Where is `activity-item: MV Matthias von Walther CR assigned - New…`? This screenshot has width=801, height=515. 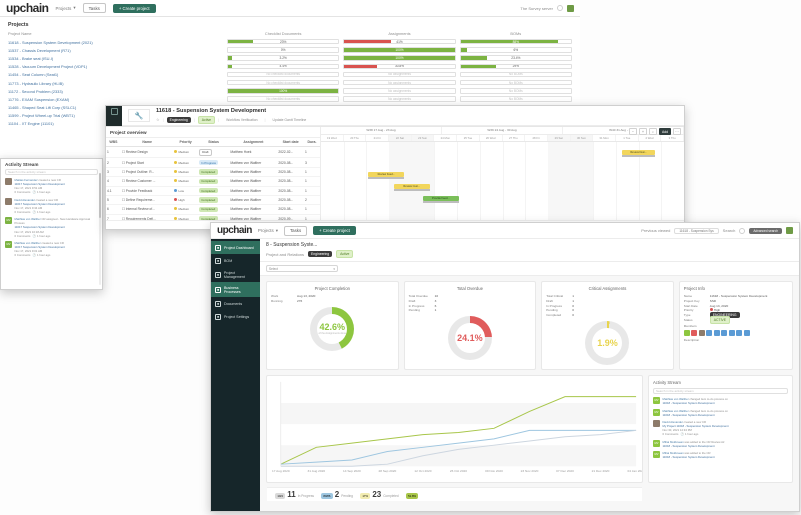
activity-item: MV Matthias von Walther CR assigned - New… is located at coordinates (51, 227).